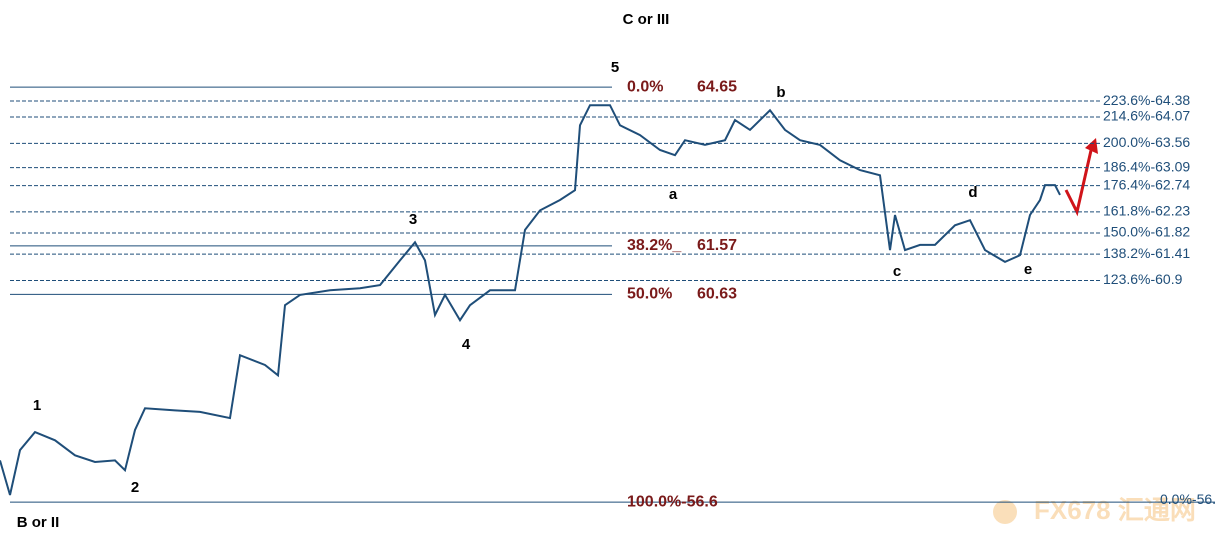 The width and height of the screenshot is (1215, 546). What do you see at coordinates (654, 245) in the screenshot?
I see `fib-pct: 38.2%_` at bounding box center [654, 245].